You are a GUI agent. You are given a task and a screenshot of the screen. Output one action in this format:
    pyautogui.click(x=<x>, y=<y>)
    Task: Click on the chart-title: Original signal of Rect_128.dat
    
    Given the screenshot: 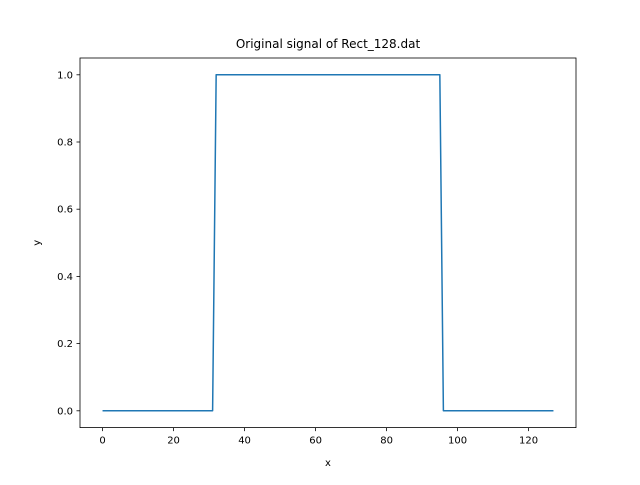 What is the action you would take?
    pyautogui.click(x=328, y=44)
    